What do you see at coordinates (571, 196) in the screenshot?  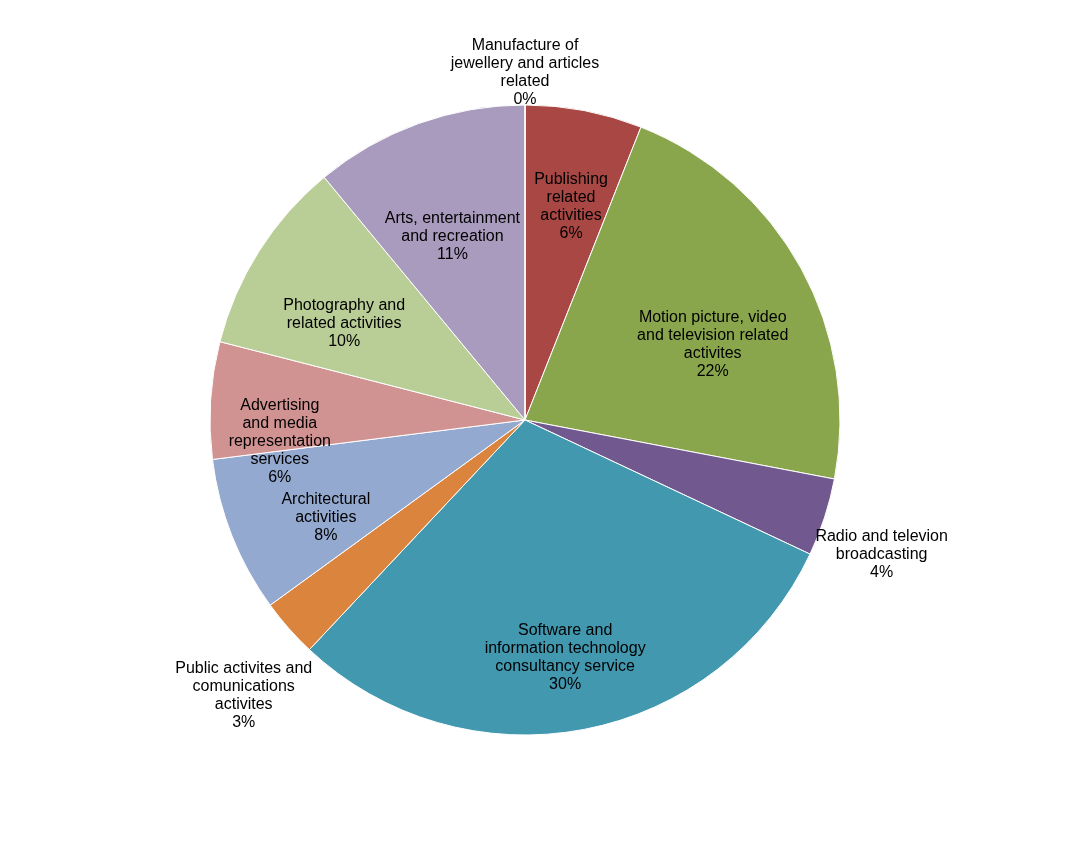 I see `slice-label: Publishing related activities` at bounding box center [571, 196].